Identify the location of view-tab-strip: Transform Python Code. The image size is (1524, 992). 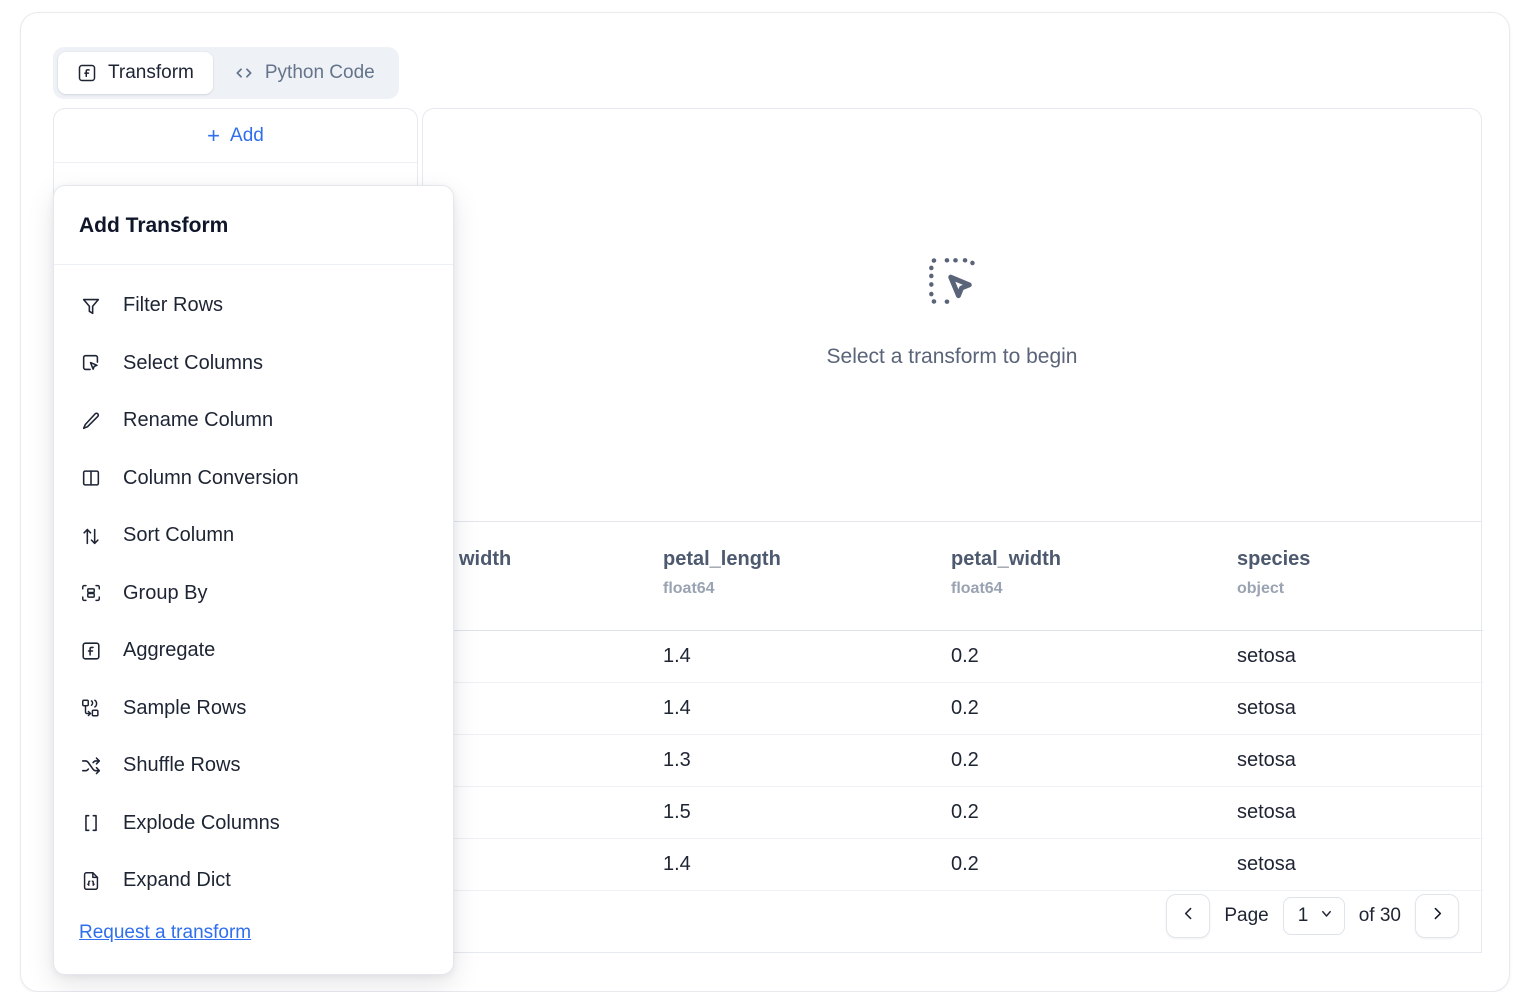
(226, 73).